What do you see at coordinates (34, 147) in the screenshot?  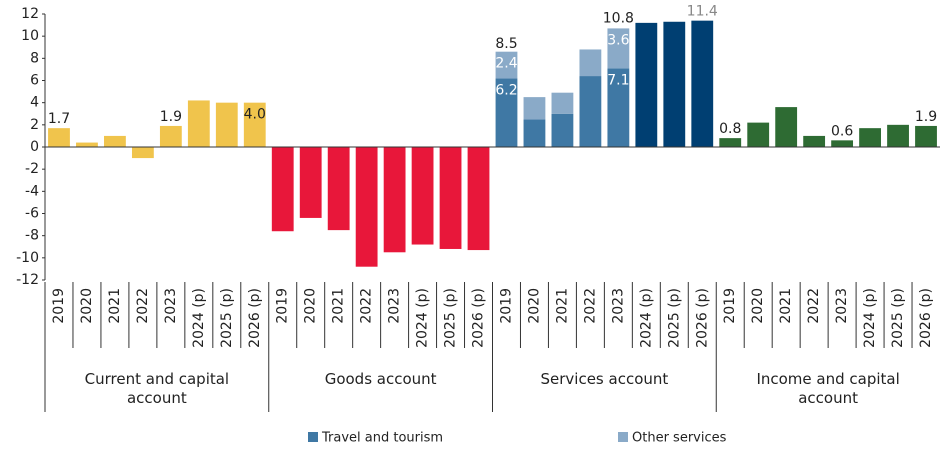 I see `y-tick-label: 0` at bounding box center [34, 147].